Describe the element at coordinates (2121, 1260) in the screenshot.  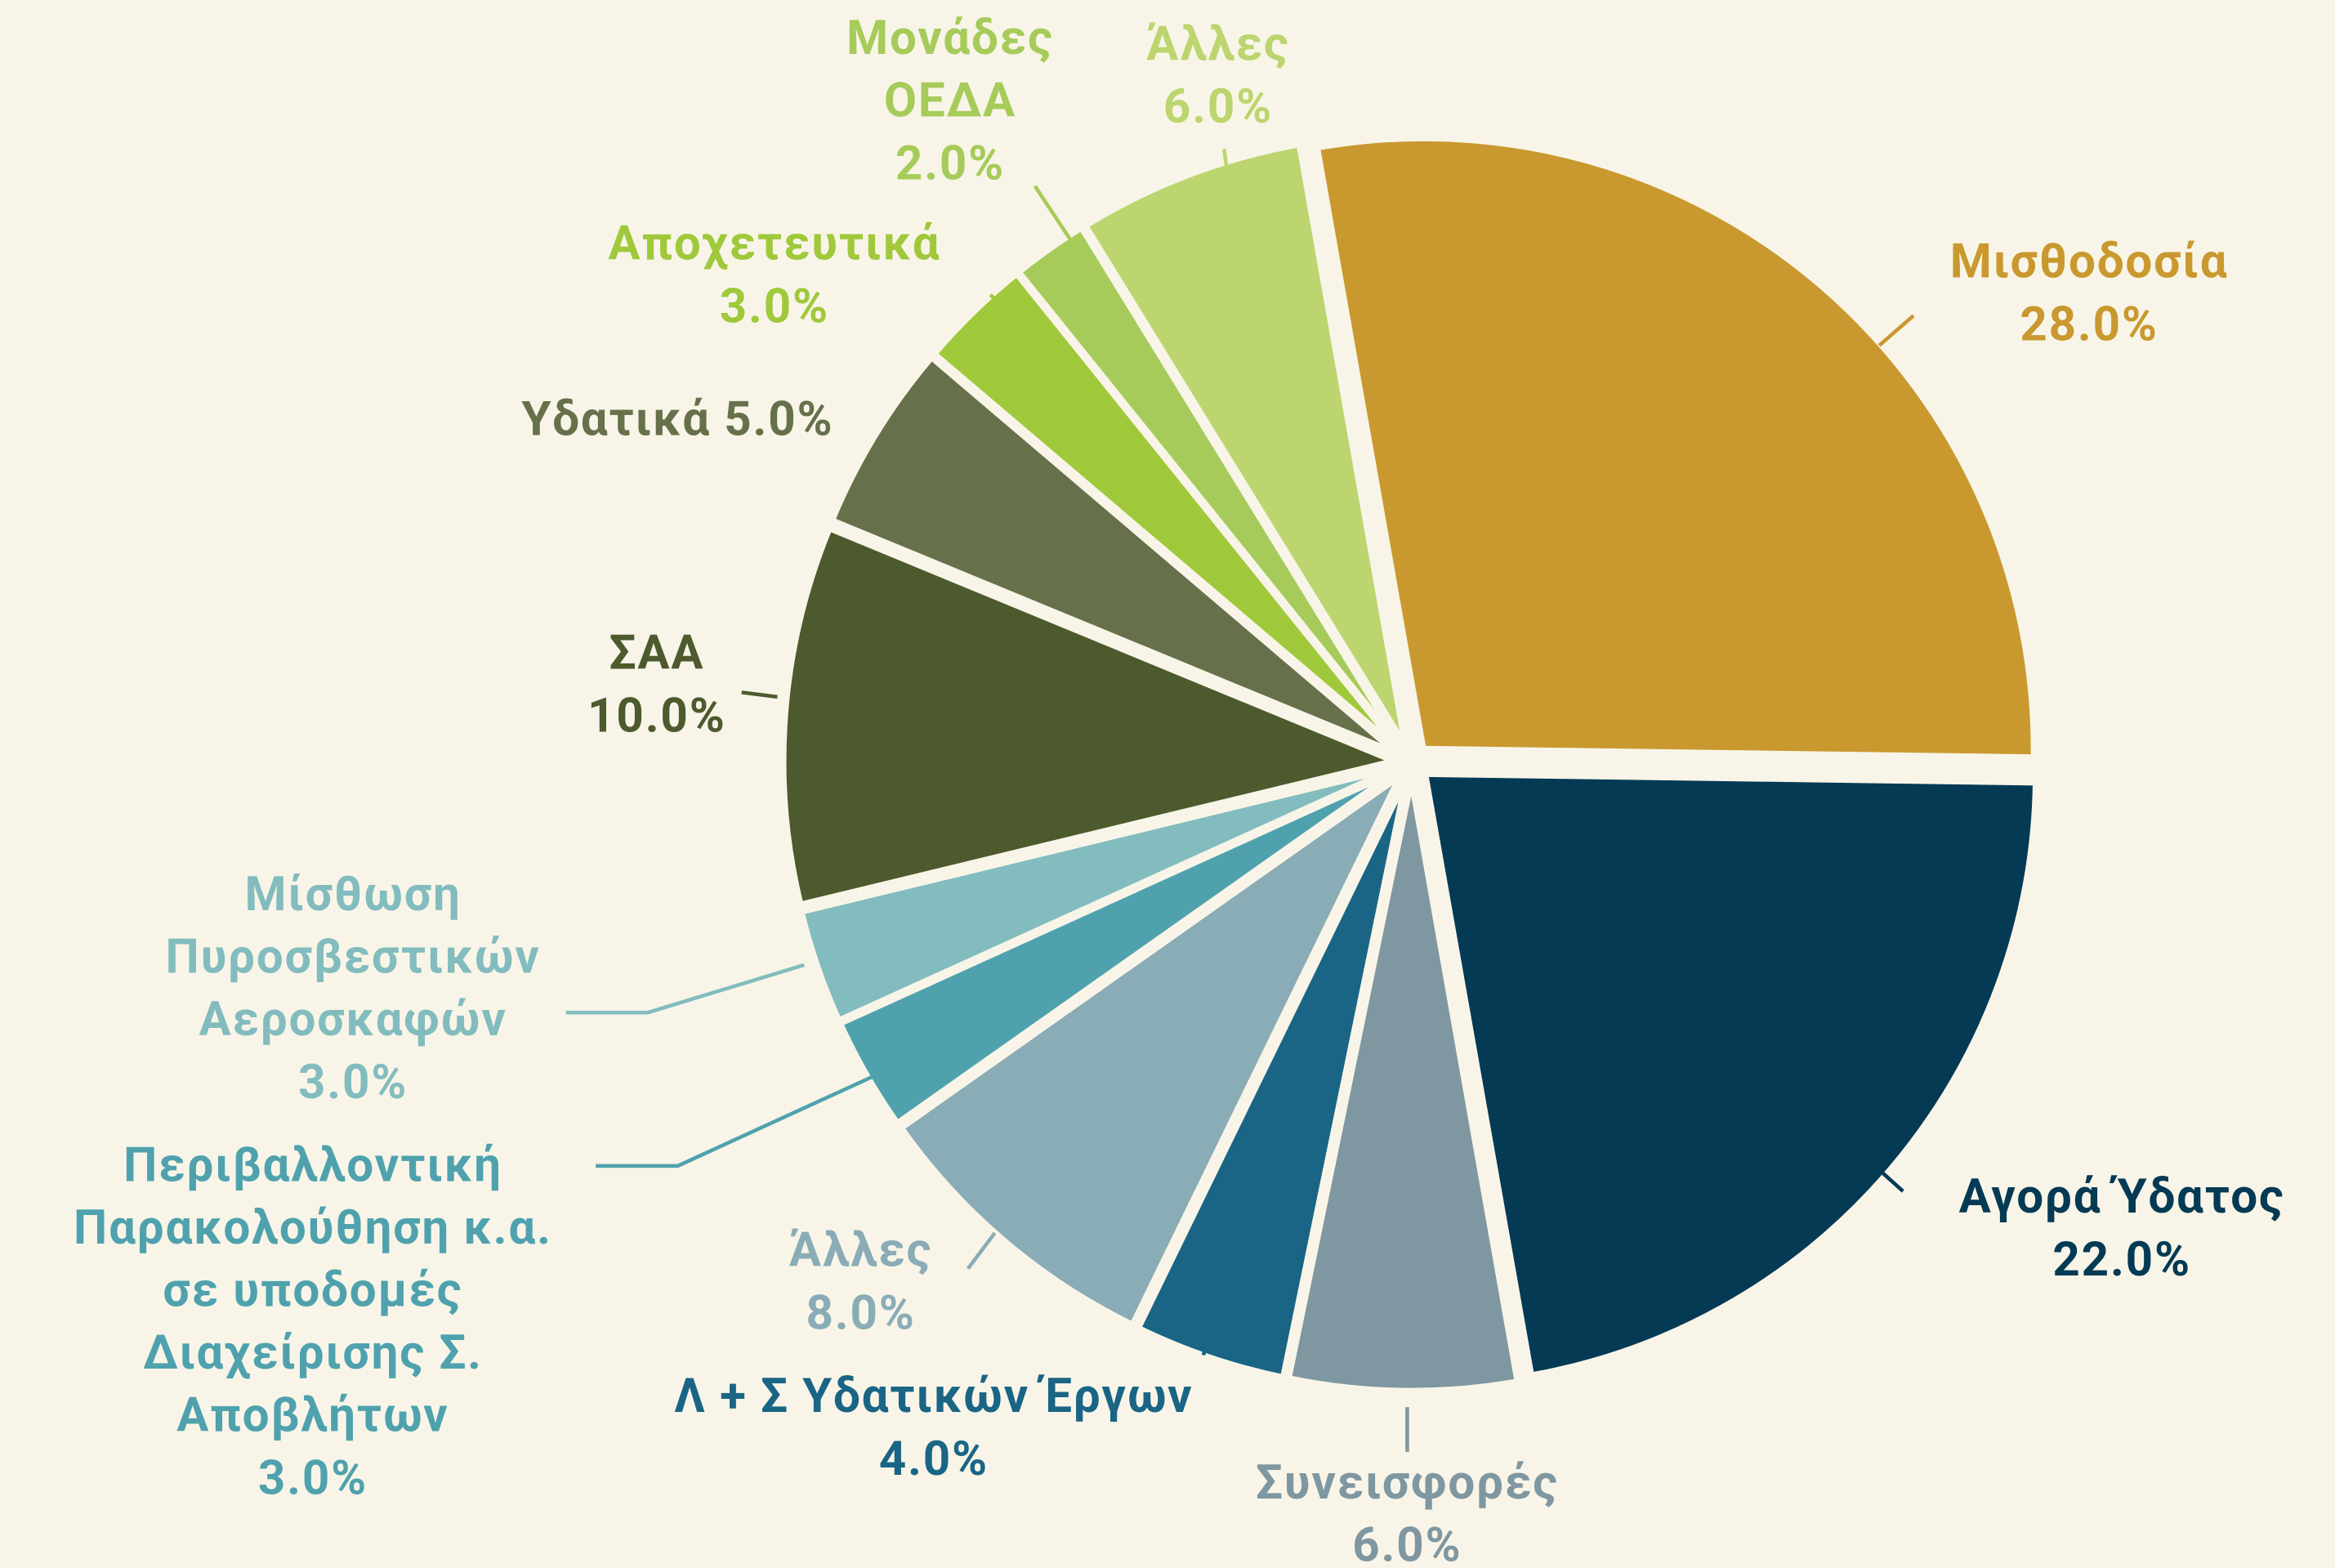
I see `value-label: 22.0%` at that location.